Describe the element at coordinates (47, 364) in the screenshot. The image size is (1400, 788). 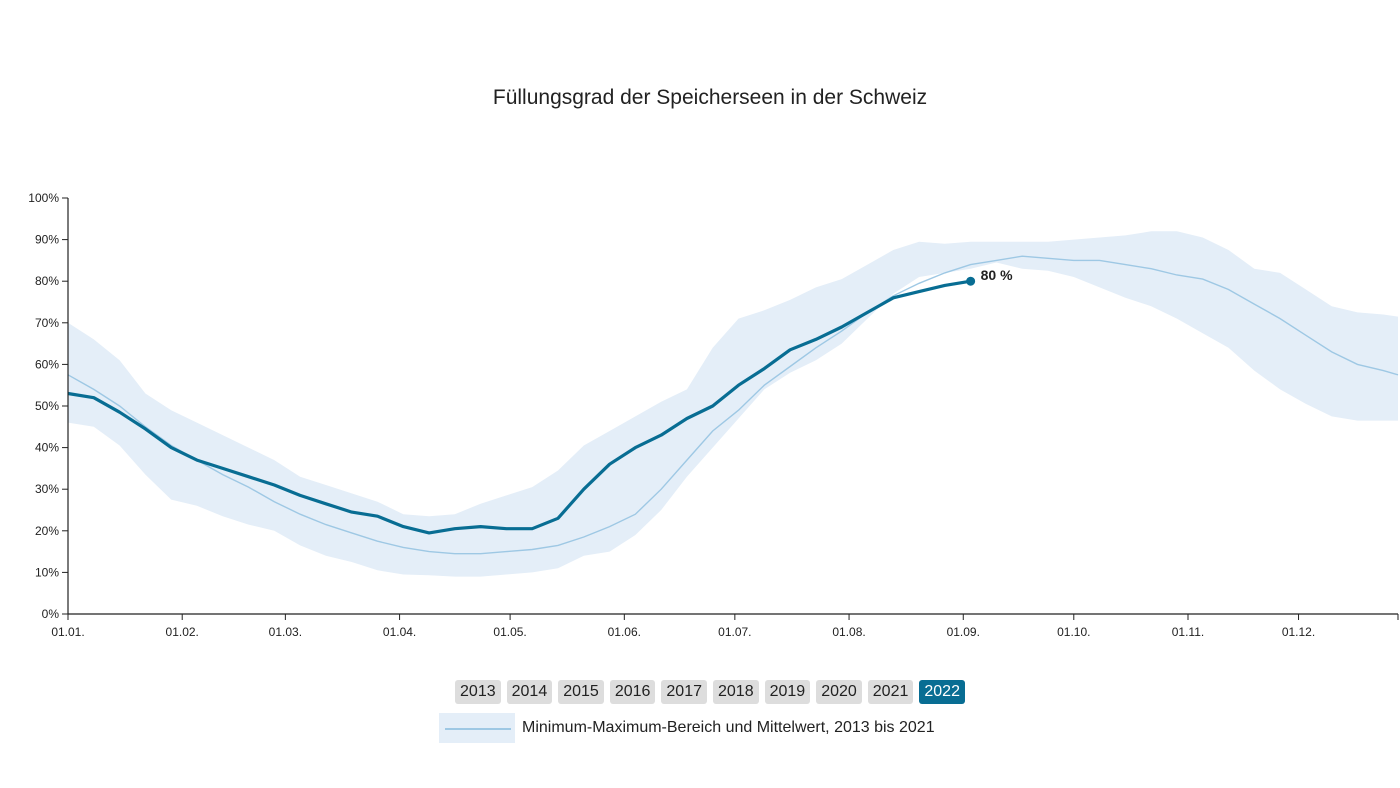
I see `y-tick-label: 60%` at that location.